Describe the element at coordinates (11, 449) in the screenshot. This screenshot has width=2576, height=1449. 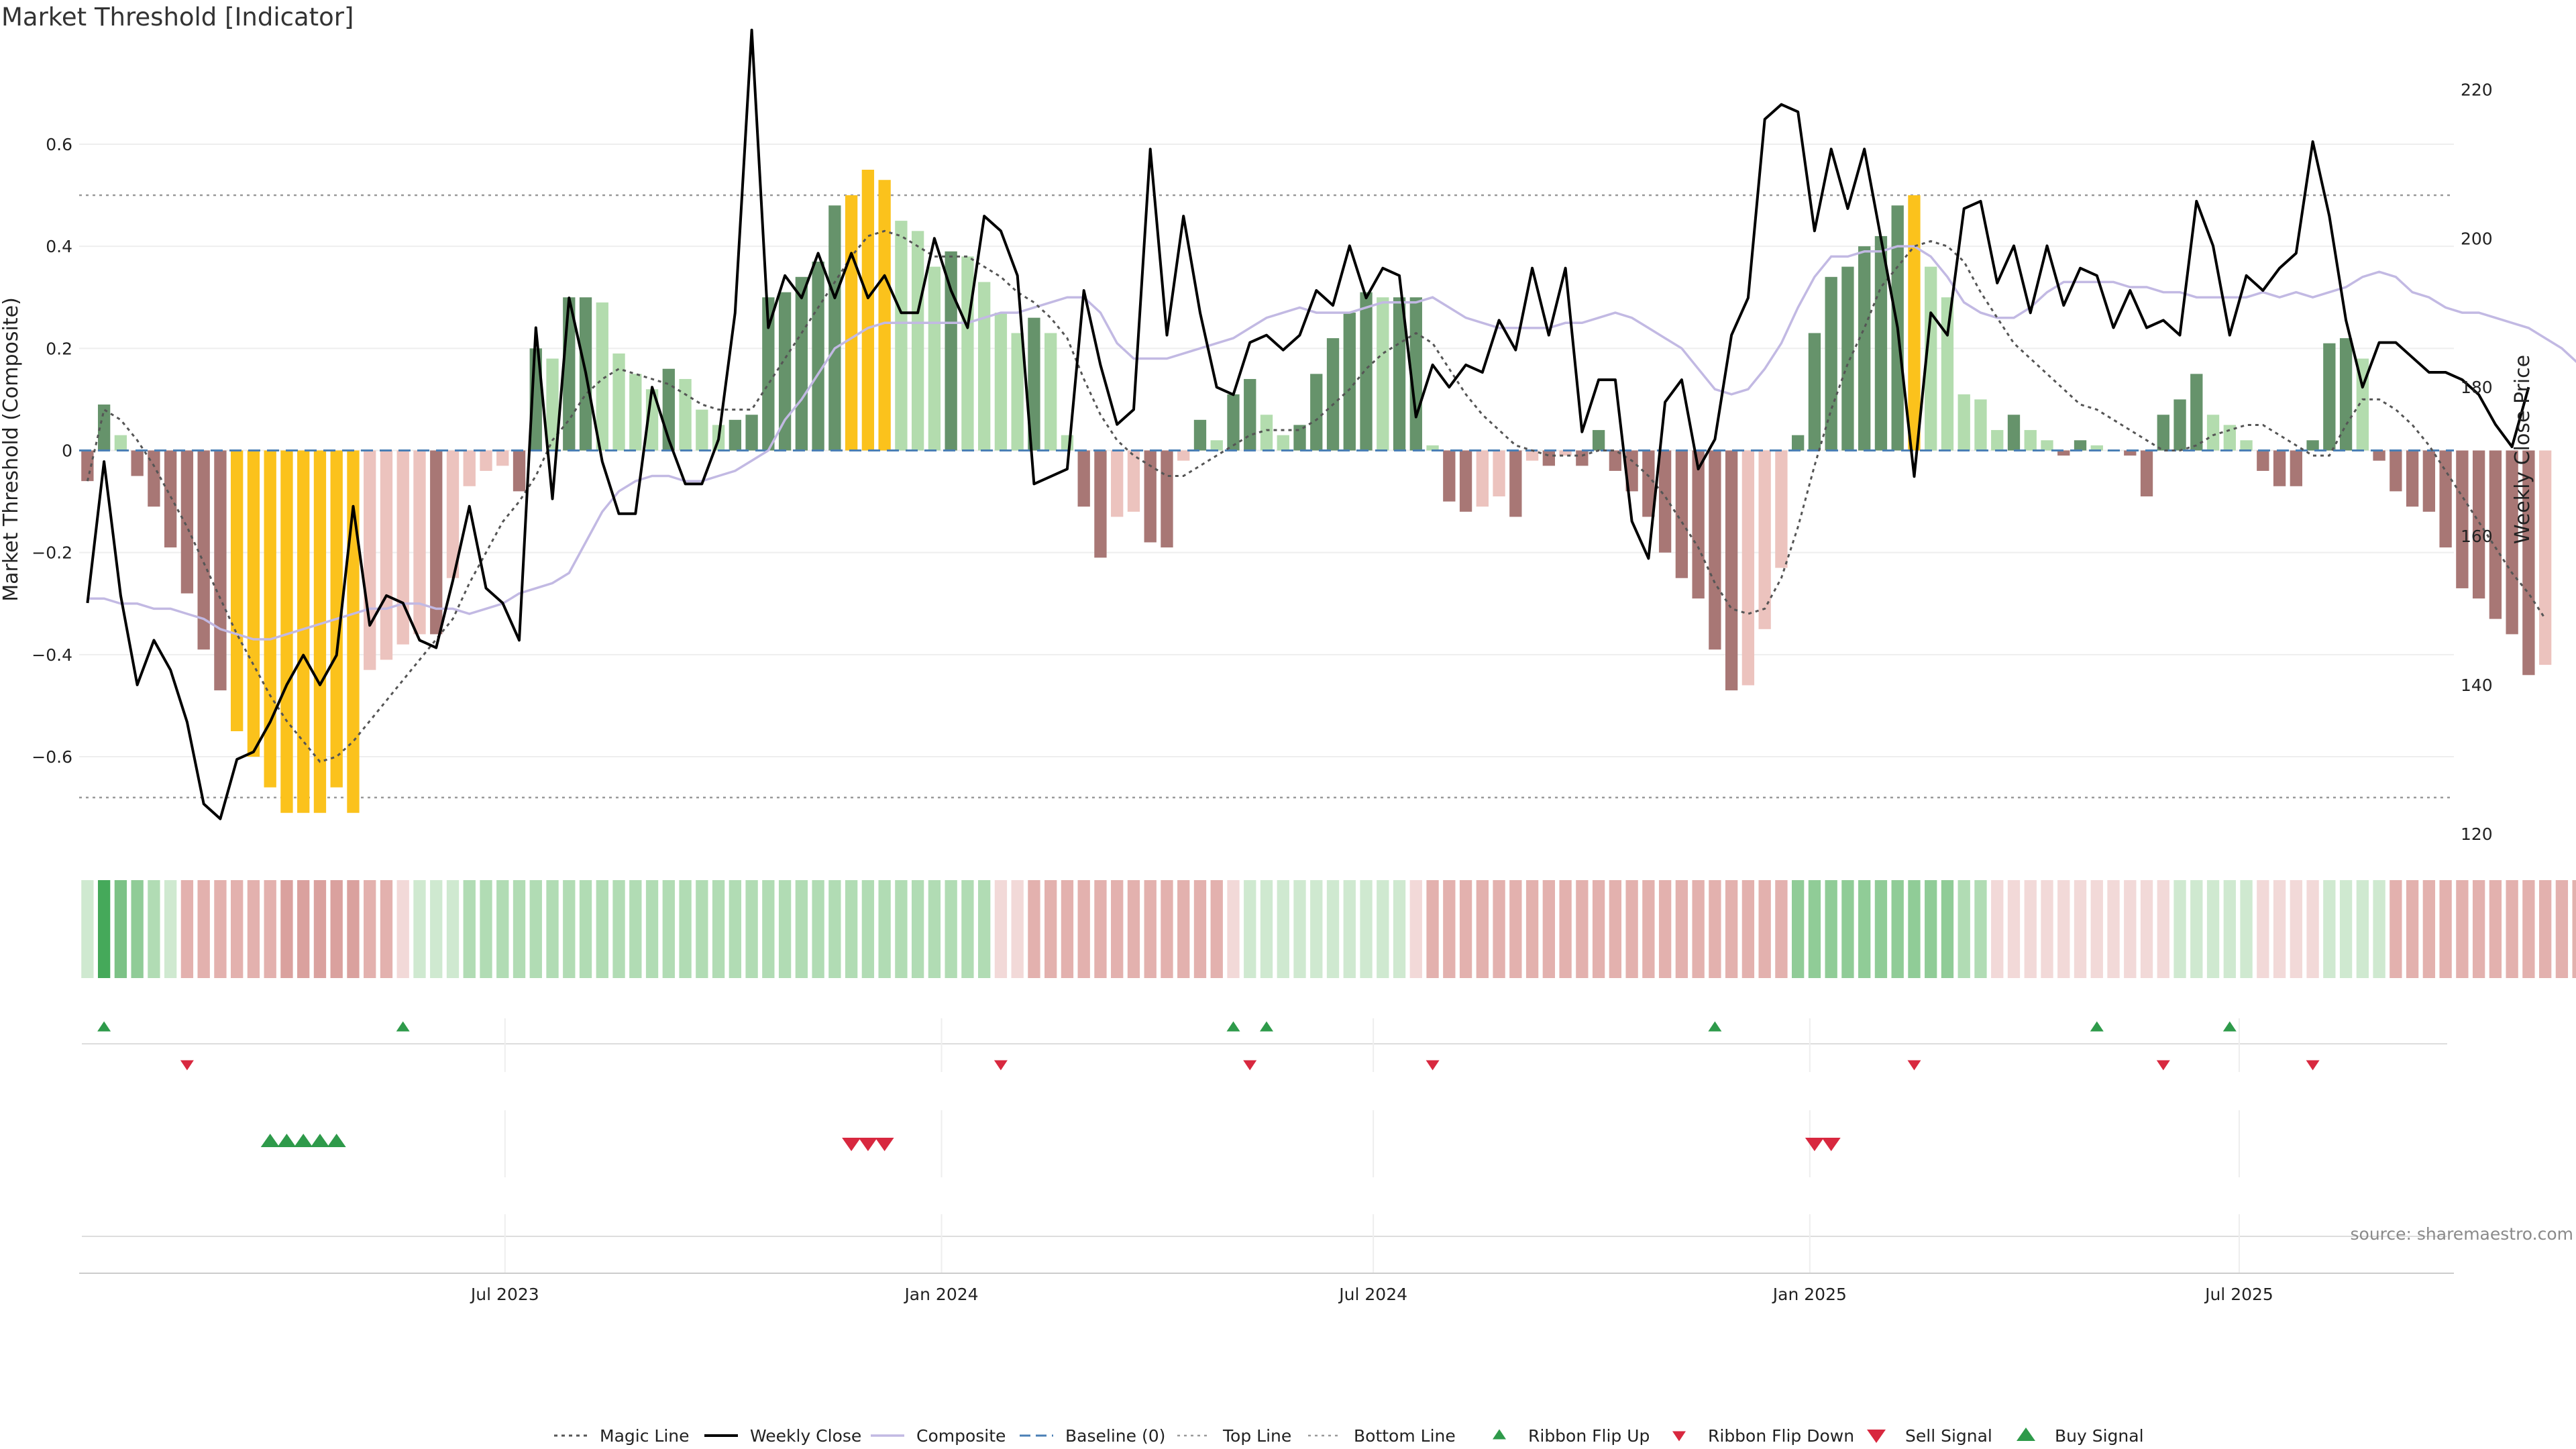
I see `left-axis-title: Market Threshold (Composite)` at that location.